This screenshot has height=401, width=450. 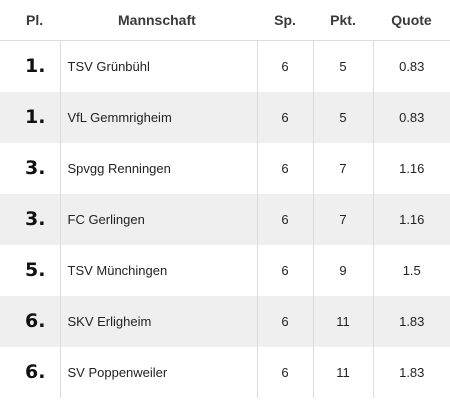 I want to click on row-team: TSV Münchingen, so click(x=158, y=270).